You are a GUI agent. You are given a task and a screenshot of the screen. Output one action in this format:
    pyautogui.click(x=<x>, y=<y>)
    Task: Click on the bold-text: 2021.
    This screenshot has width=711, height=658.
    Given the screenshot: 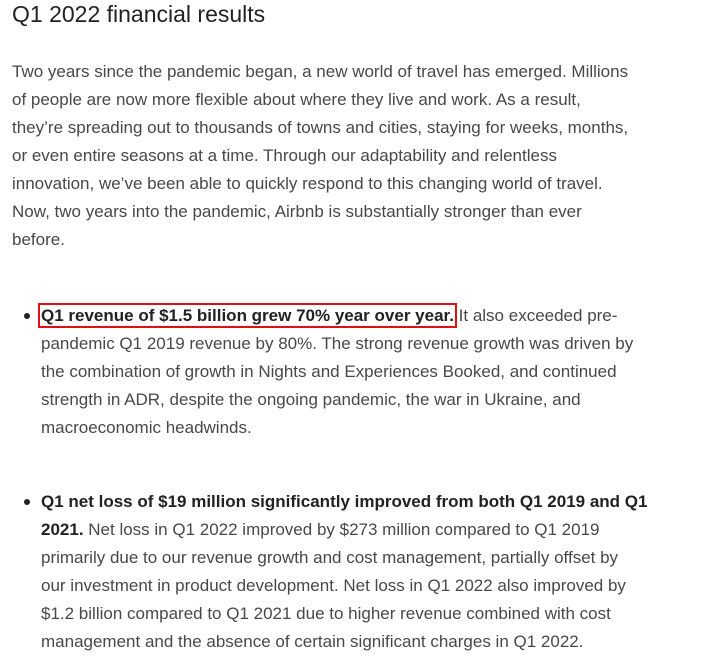 What is the action you would take?
    pyautogui.click(x=62, y=529)
    